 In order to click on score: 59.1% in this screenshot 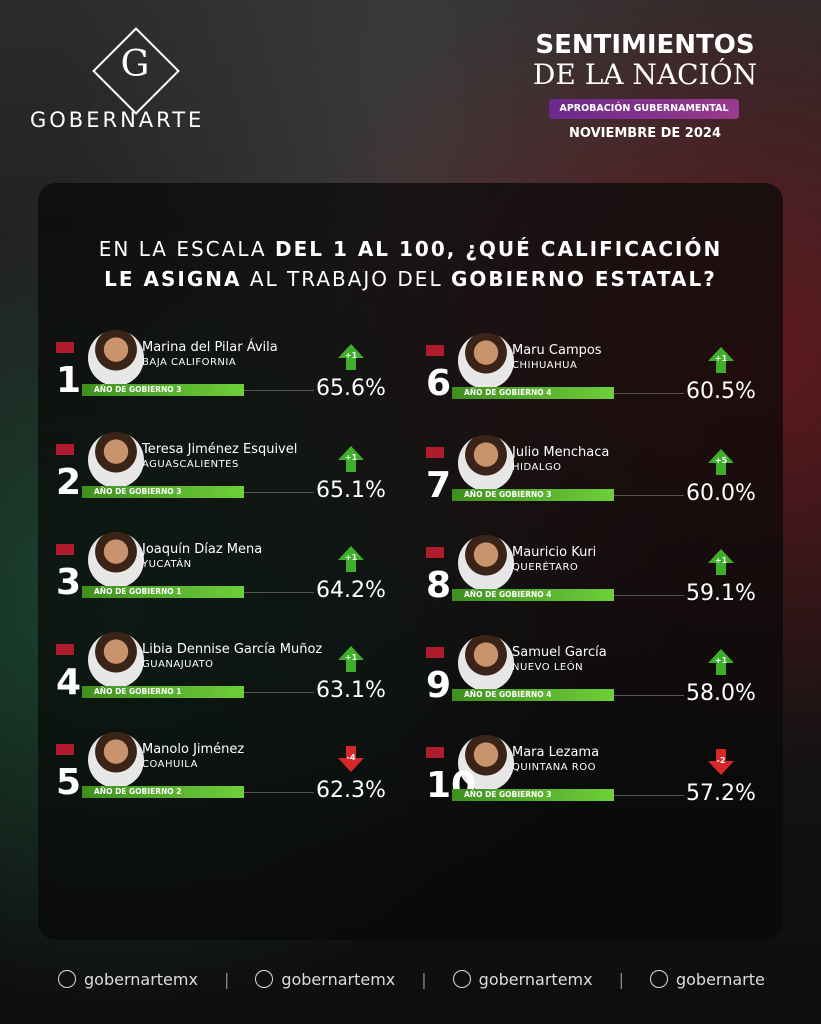, I will do `click(721, 593)`.